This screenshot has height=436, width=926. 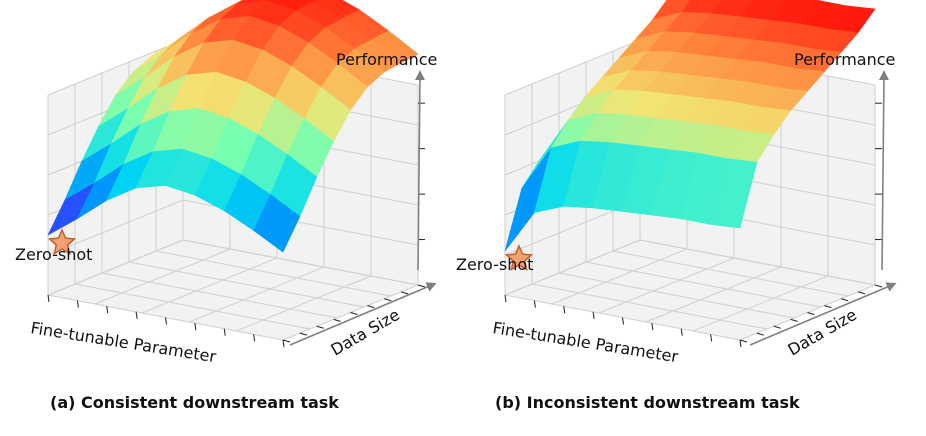 What do you see at coordinates (194, 402) in the screenshot?
I see `panel-a-caption: (a) Consistent downstream task` at bounding box center [194, 402].